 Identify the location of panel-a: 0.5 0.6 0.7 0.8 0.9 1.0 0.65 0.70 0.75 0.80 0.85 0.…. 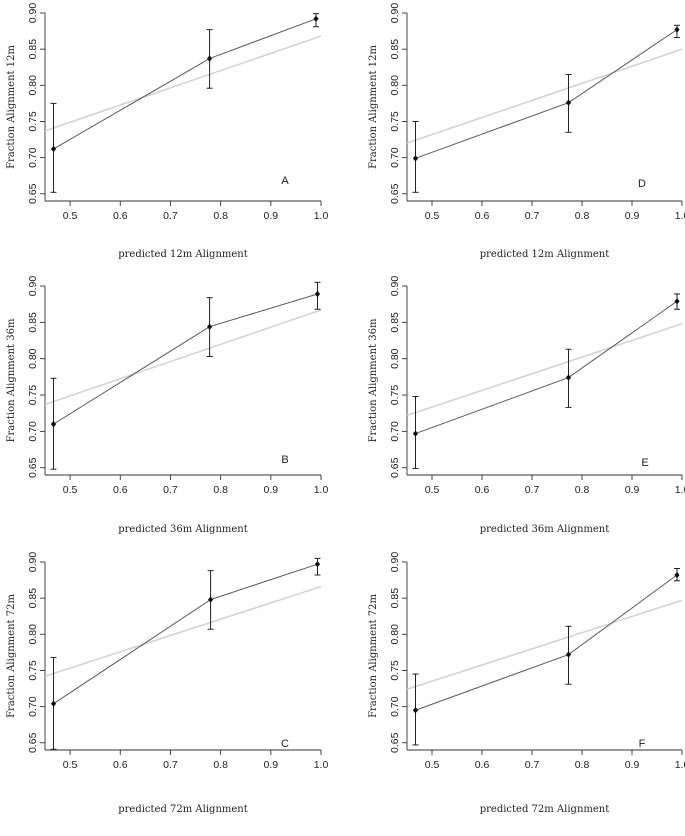
(167, 131).